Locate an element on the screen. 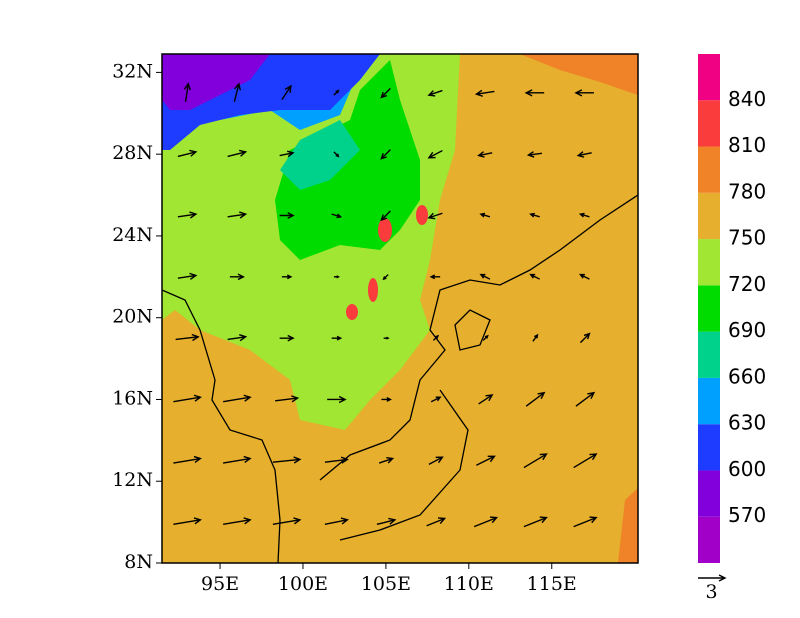 The width and height of the screenshot is (800, 618). colorbar-label: 600 is located at coordinates (747, 469).